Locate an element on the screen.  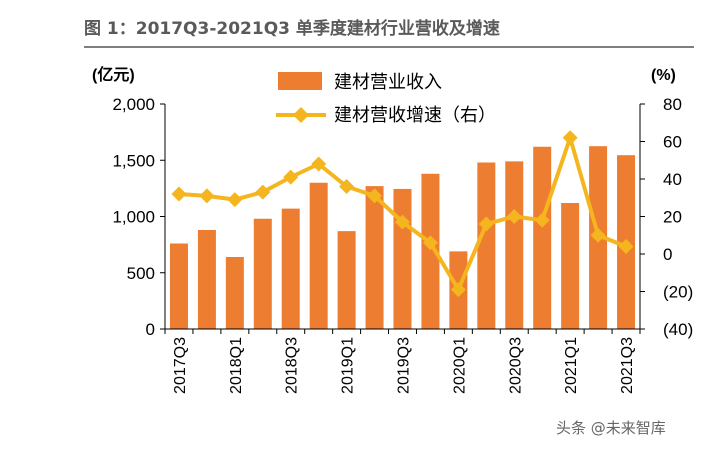
right-tick-label: (40) is located at coordinates (678, 329).